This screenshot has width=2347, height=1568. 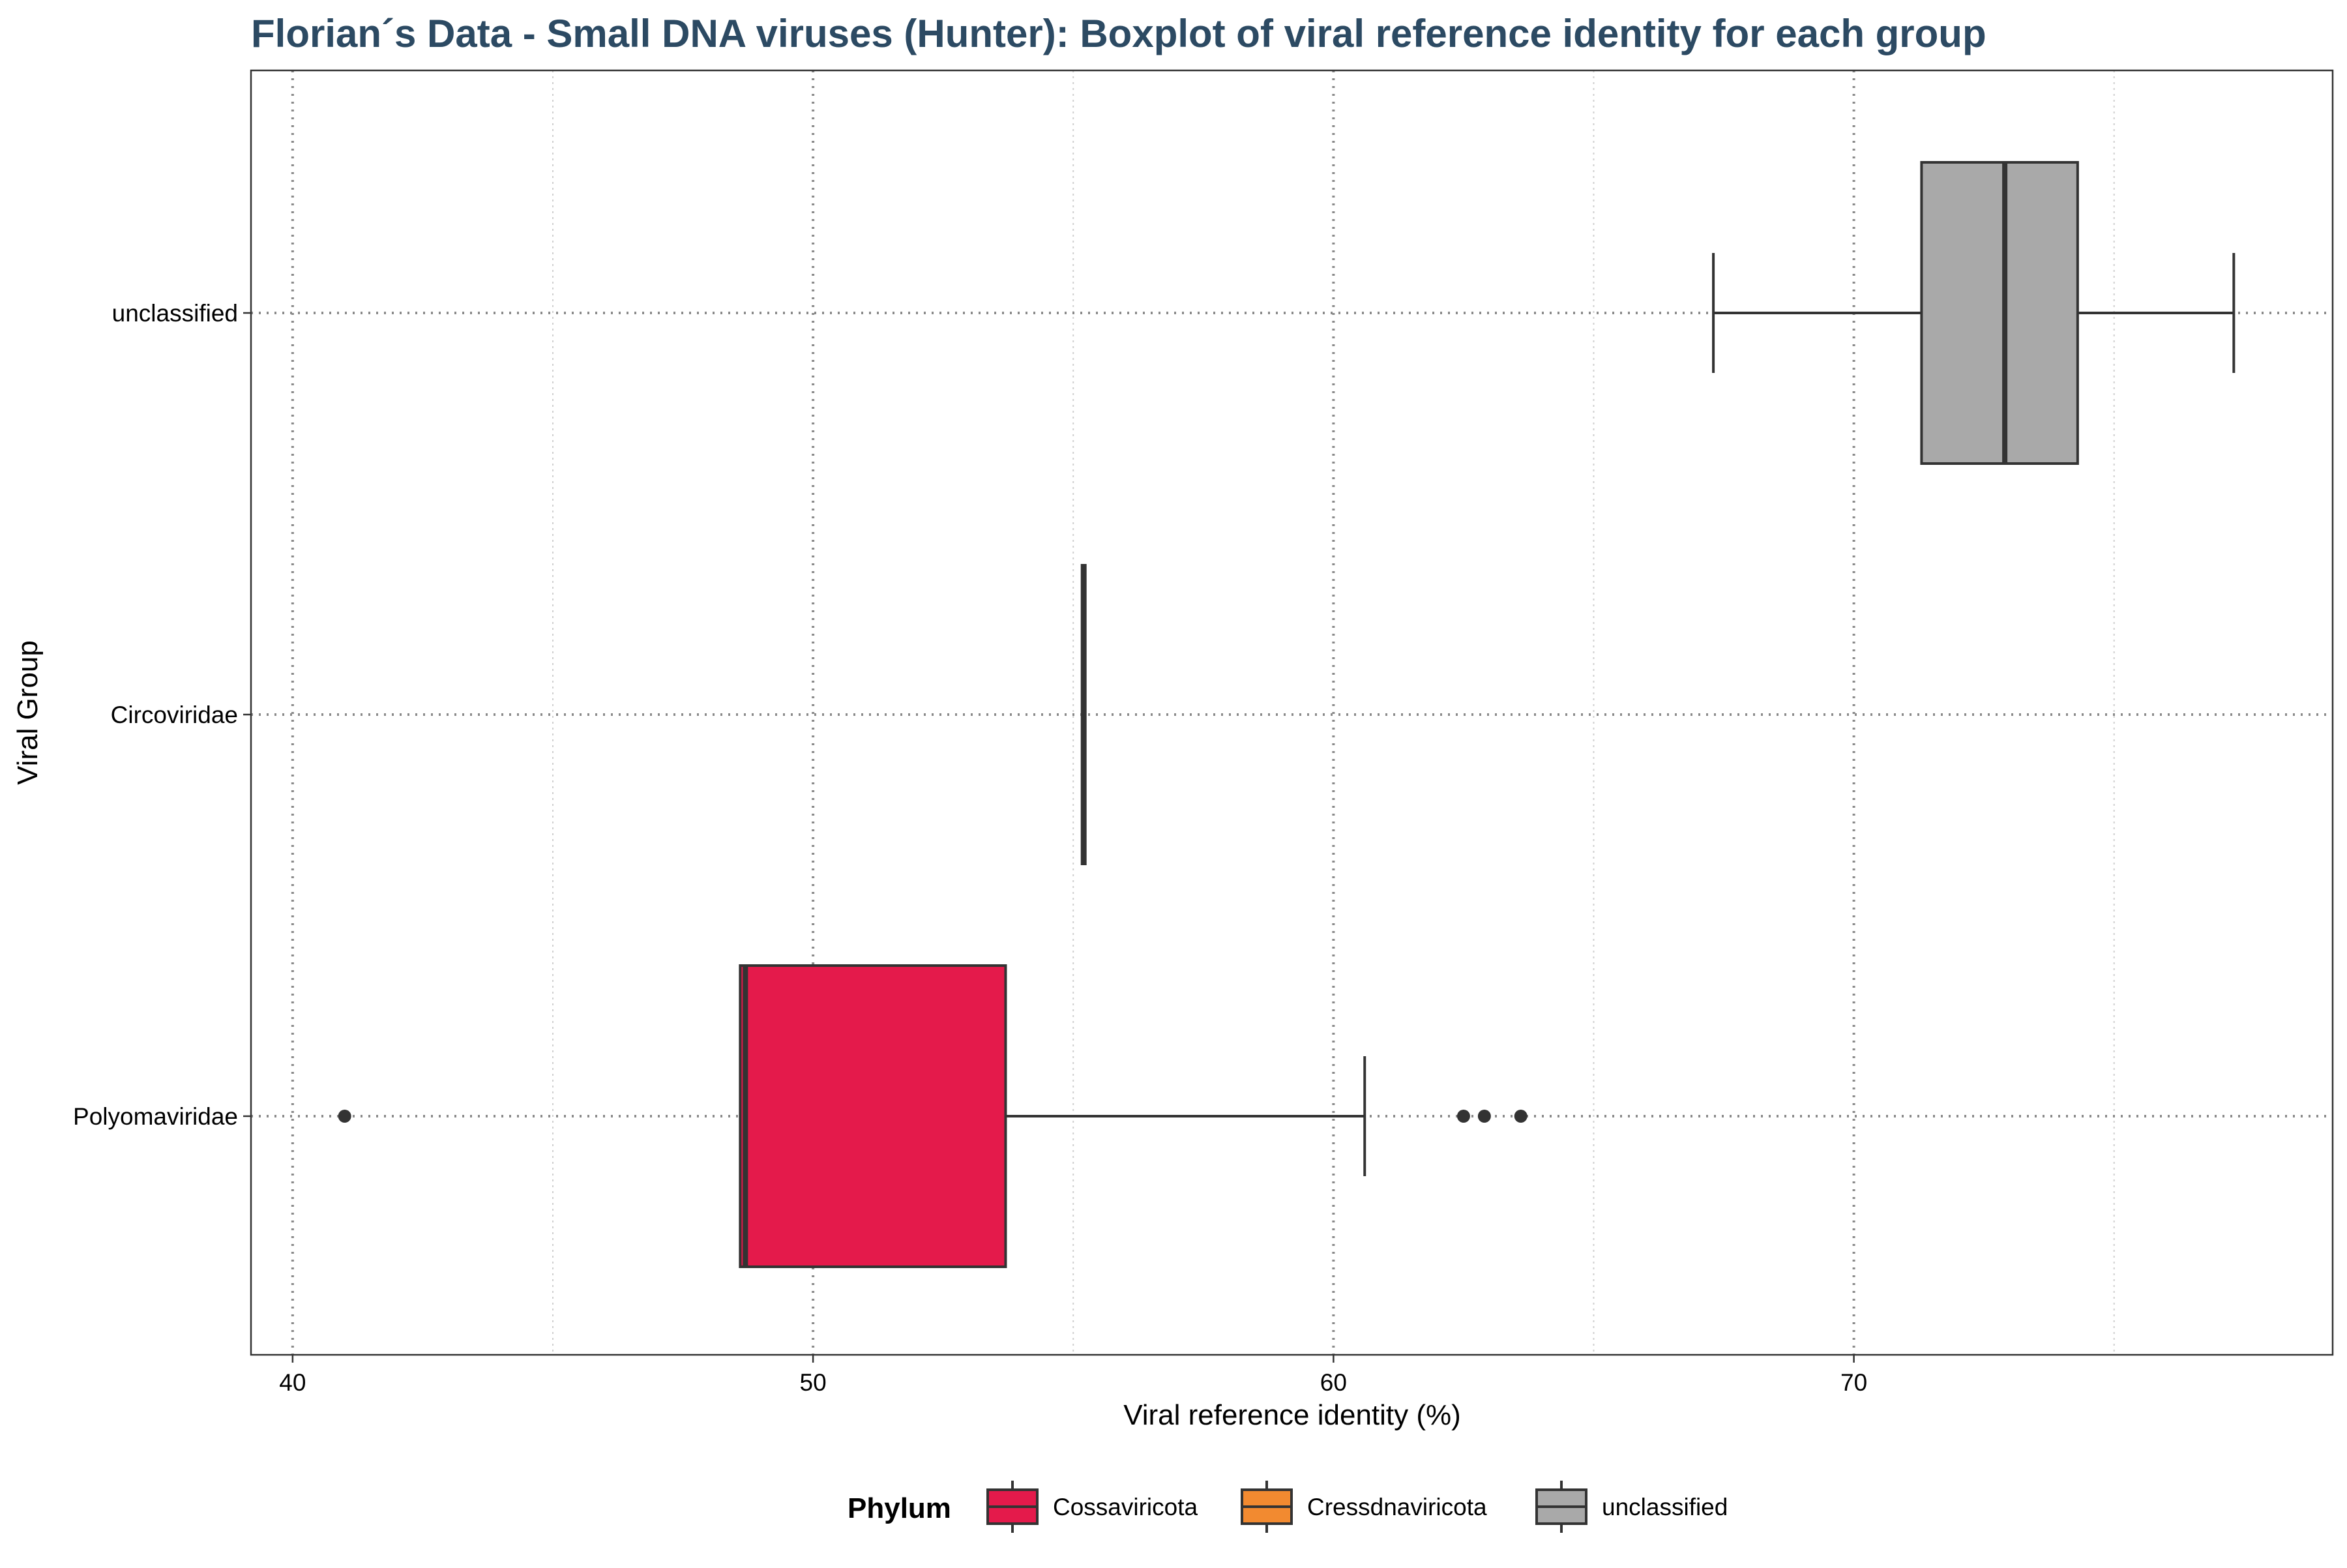 What do you see at coordinates (1125, 1507) in the screenshot?
I see `legend-label: Cossaviricota` at bounding box center [1125, 1507].